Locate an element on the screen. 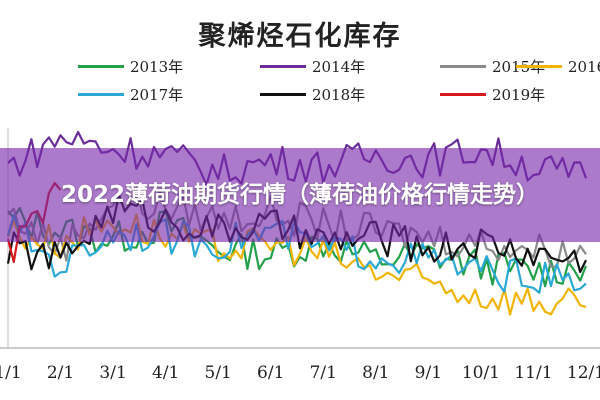 The width and height of the screenshot is (600, 400). legend-item: 2018年 is located at coordinates (312, 94).